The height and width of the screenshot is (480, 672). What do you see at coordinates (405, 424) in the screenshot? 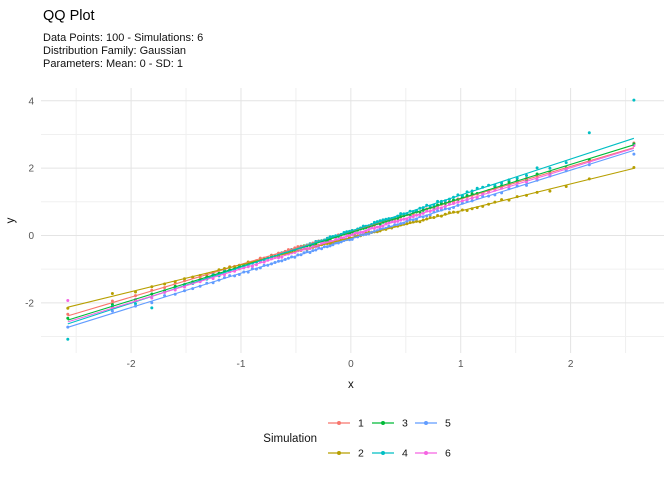
I see `legend-entry-label: 3` at bounding box center [405, 424].